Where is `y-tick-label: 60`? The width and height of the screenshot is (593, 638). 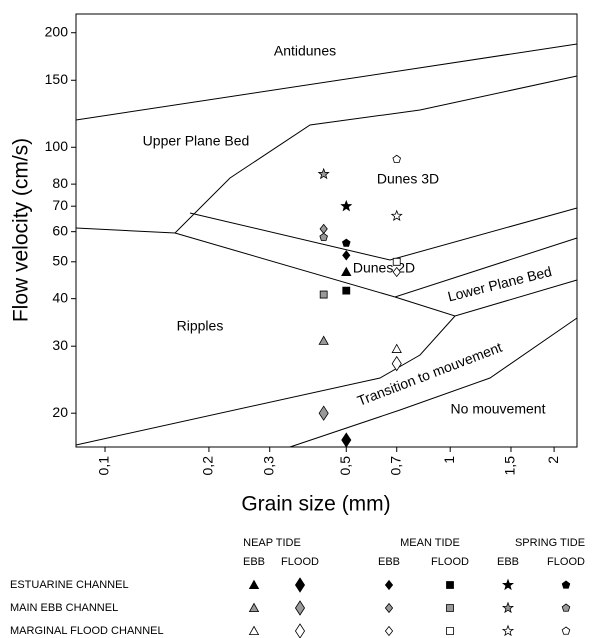 y-tick-label: 60 is located at coordinates (60, 230).